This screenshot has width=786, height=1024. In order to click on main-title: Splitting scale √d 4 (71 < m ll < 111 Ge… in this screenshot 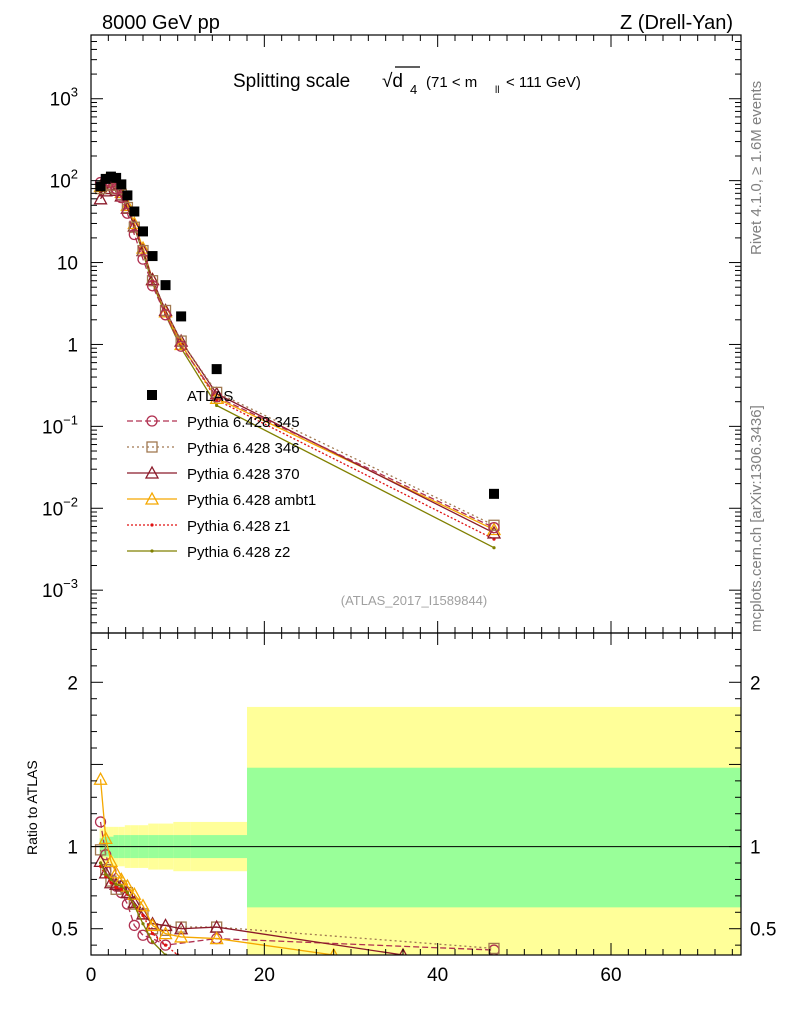, I will do `click(407, 81)`.